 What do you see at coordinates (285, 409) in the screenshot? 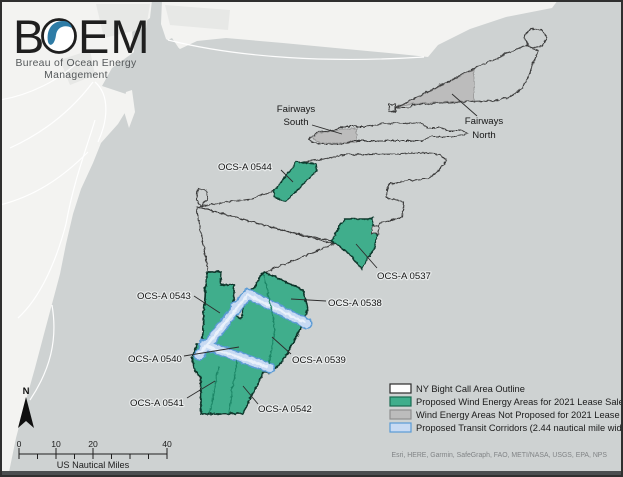
I see `label-ocs-a-0542: OCS-A 0542` at bounding box center [285, 409].